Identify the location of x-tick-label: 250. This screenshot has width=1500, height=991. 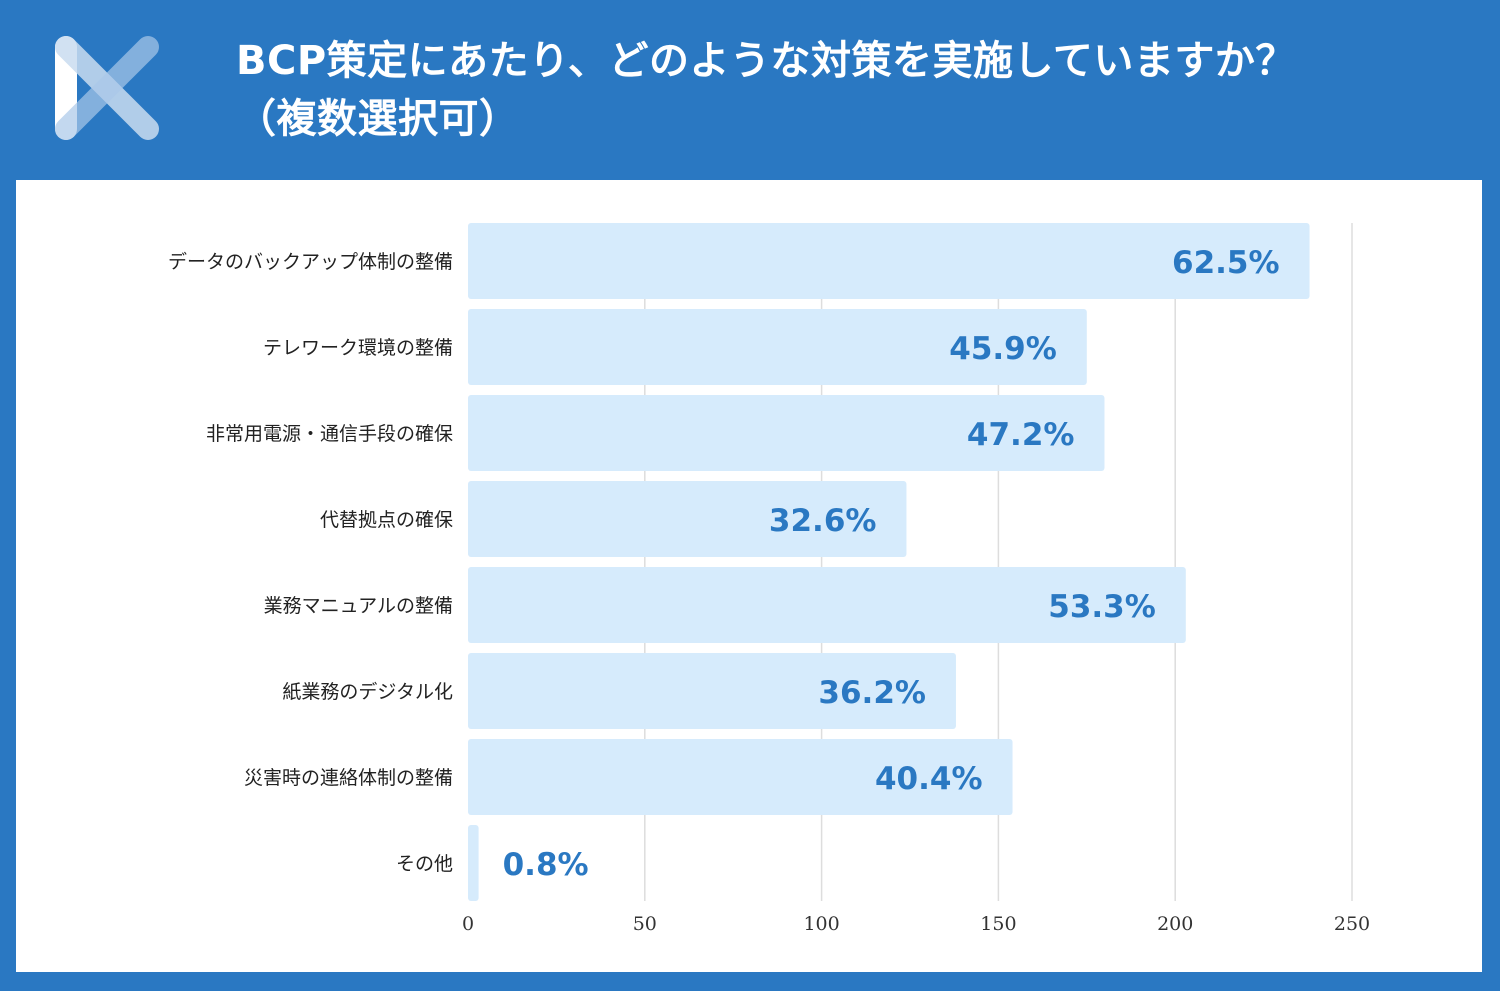
(1352, 924).